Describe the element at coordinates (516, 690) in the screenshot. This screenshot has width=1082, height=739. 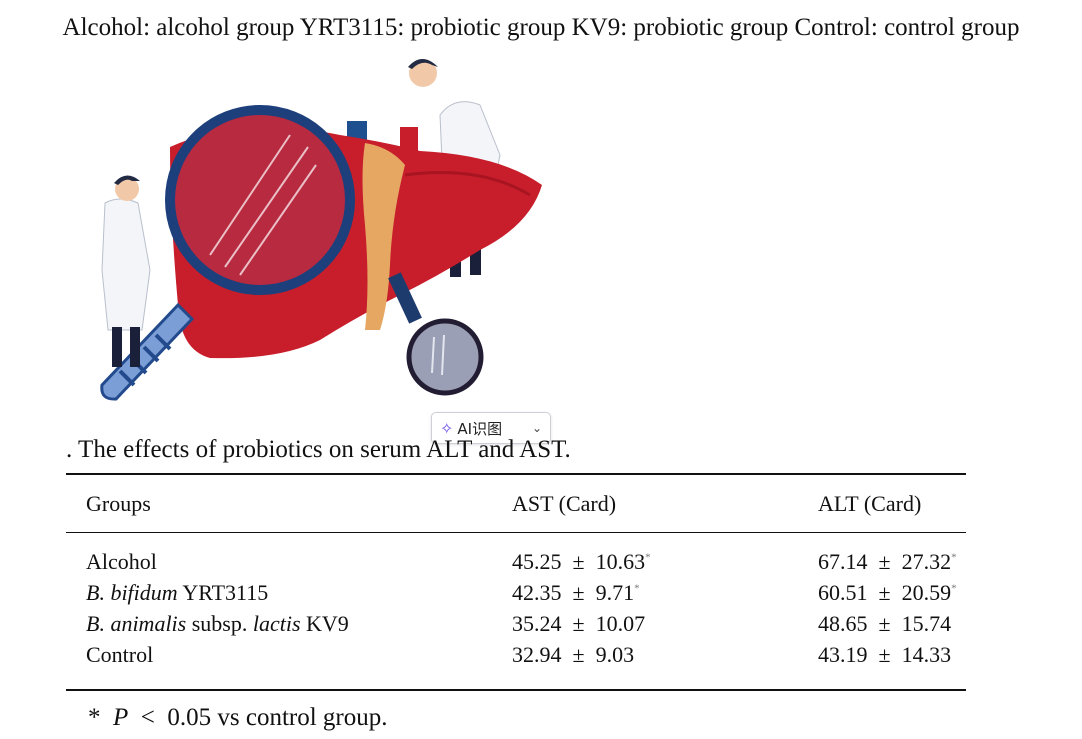
I see `table-bottom-rule` at that location.